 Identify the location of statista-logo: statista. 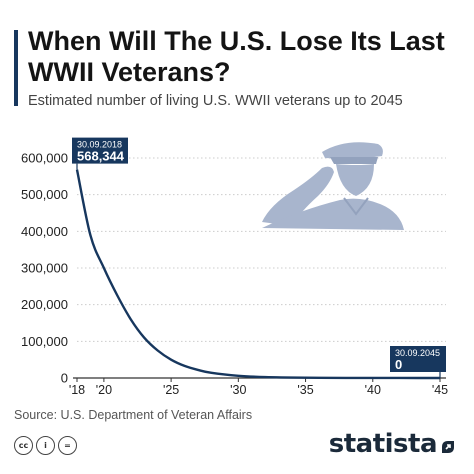
(392, 444).